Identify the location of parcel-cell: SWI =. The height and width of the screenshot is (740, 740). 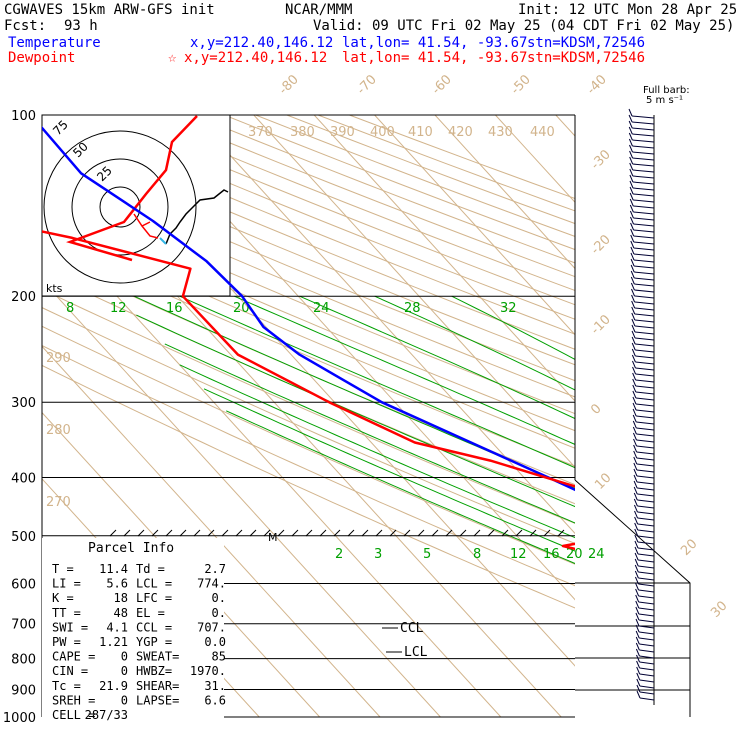
(70, 627).